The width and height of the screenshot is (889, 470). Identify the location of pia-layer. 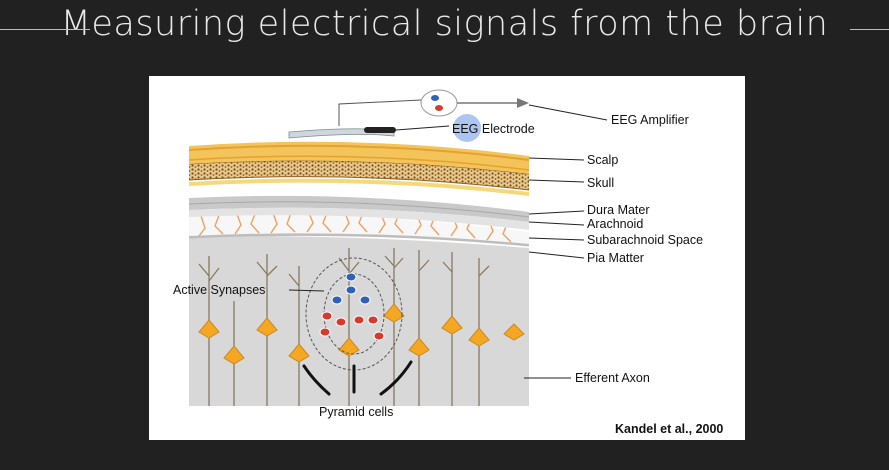
(359, 238).